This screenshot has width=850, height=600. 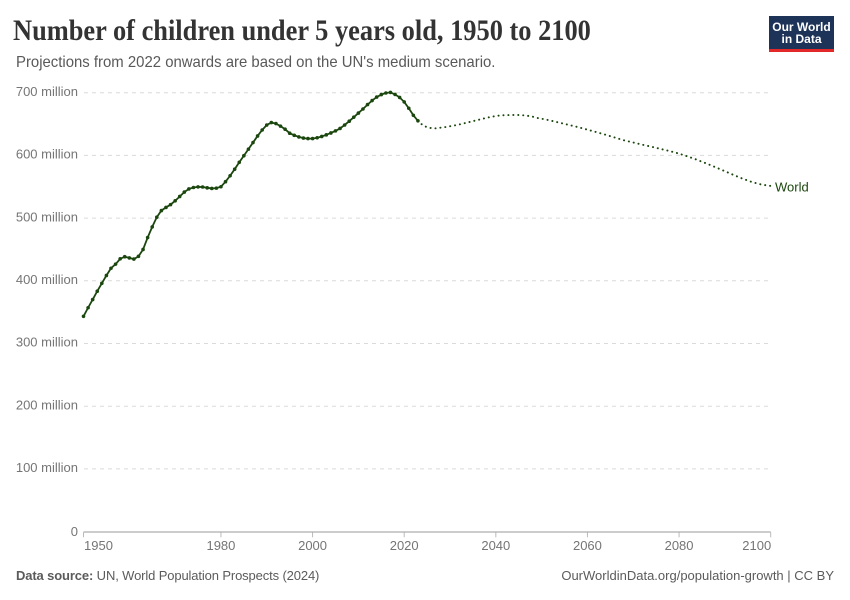 What do you see at coordinates (792, 187) in the screenshot?
I see `svg-text: World` at bounding box center [792, 187].